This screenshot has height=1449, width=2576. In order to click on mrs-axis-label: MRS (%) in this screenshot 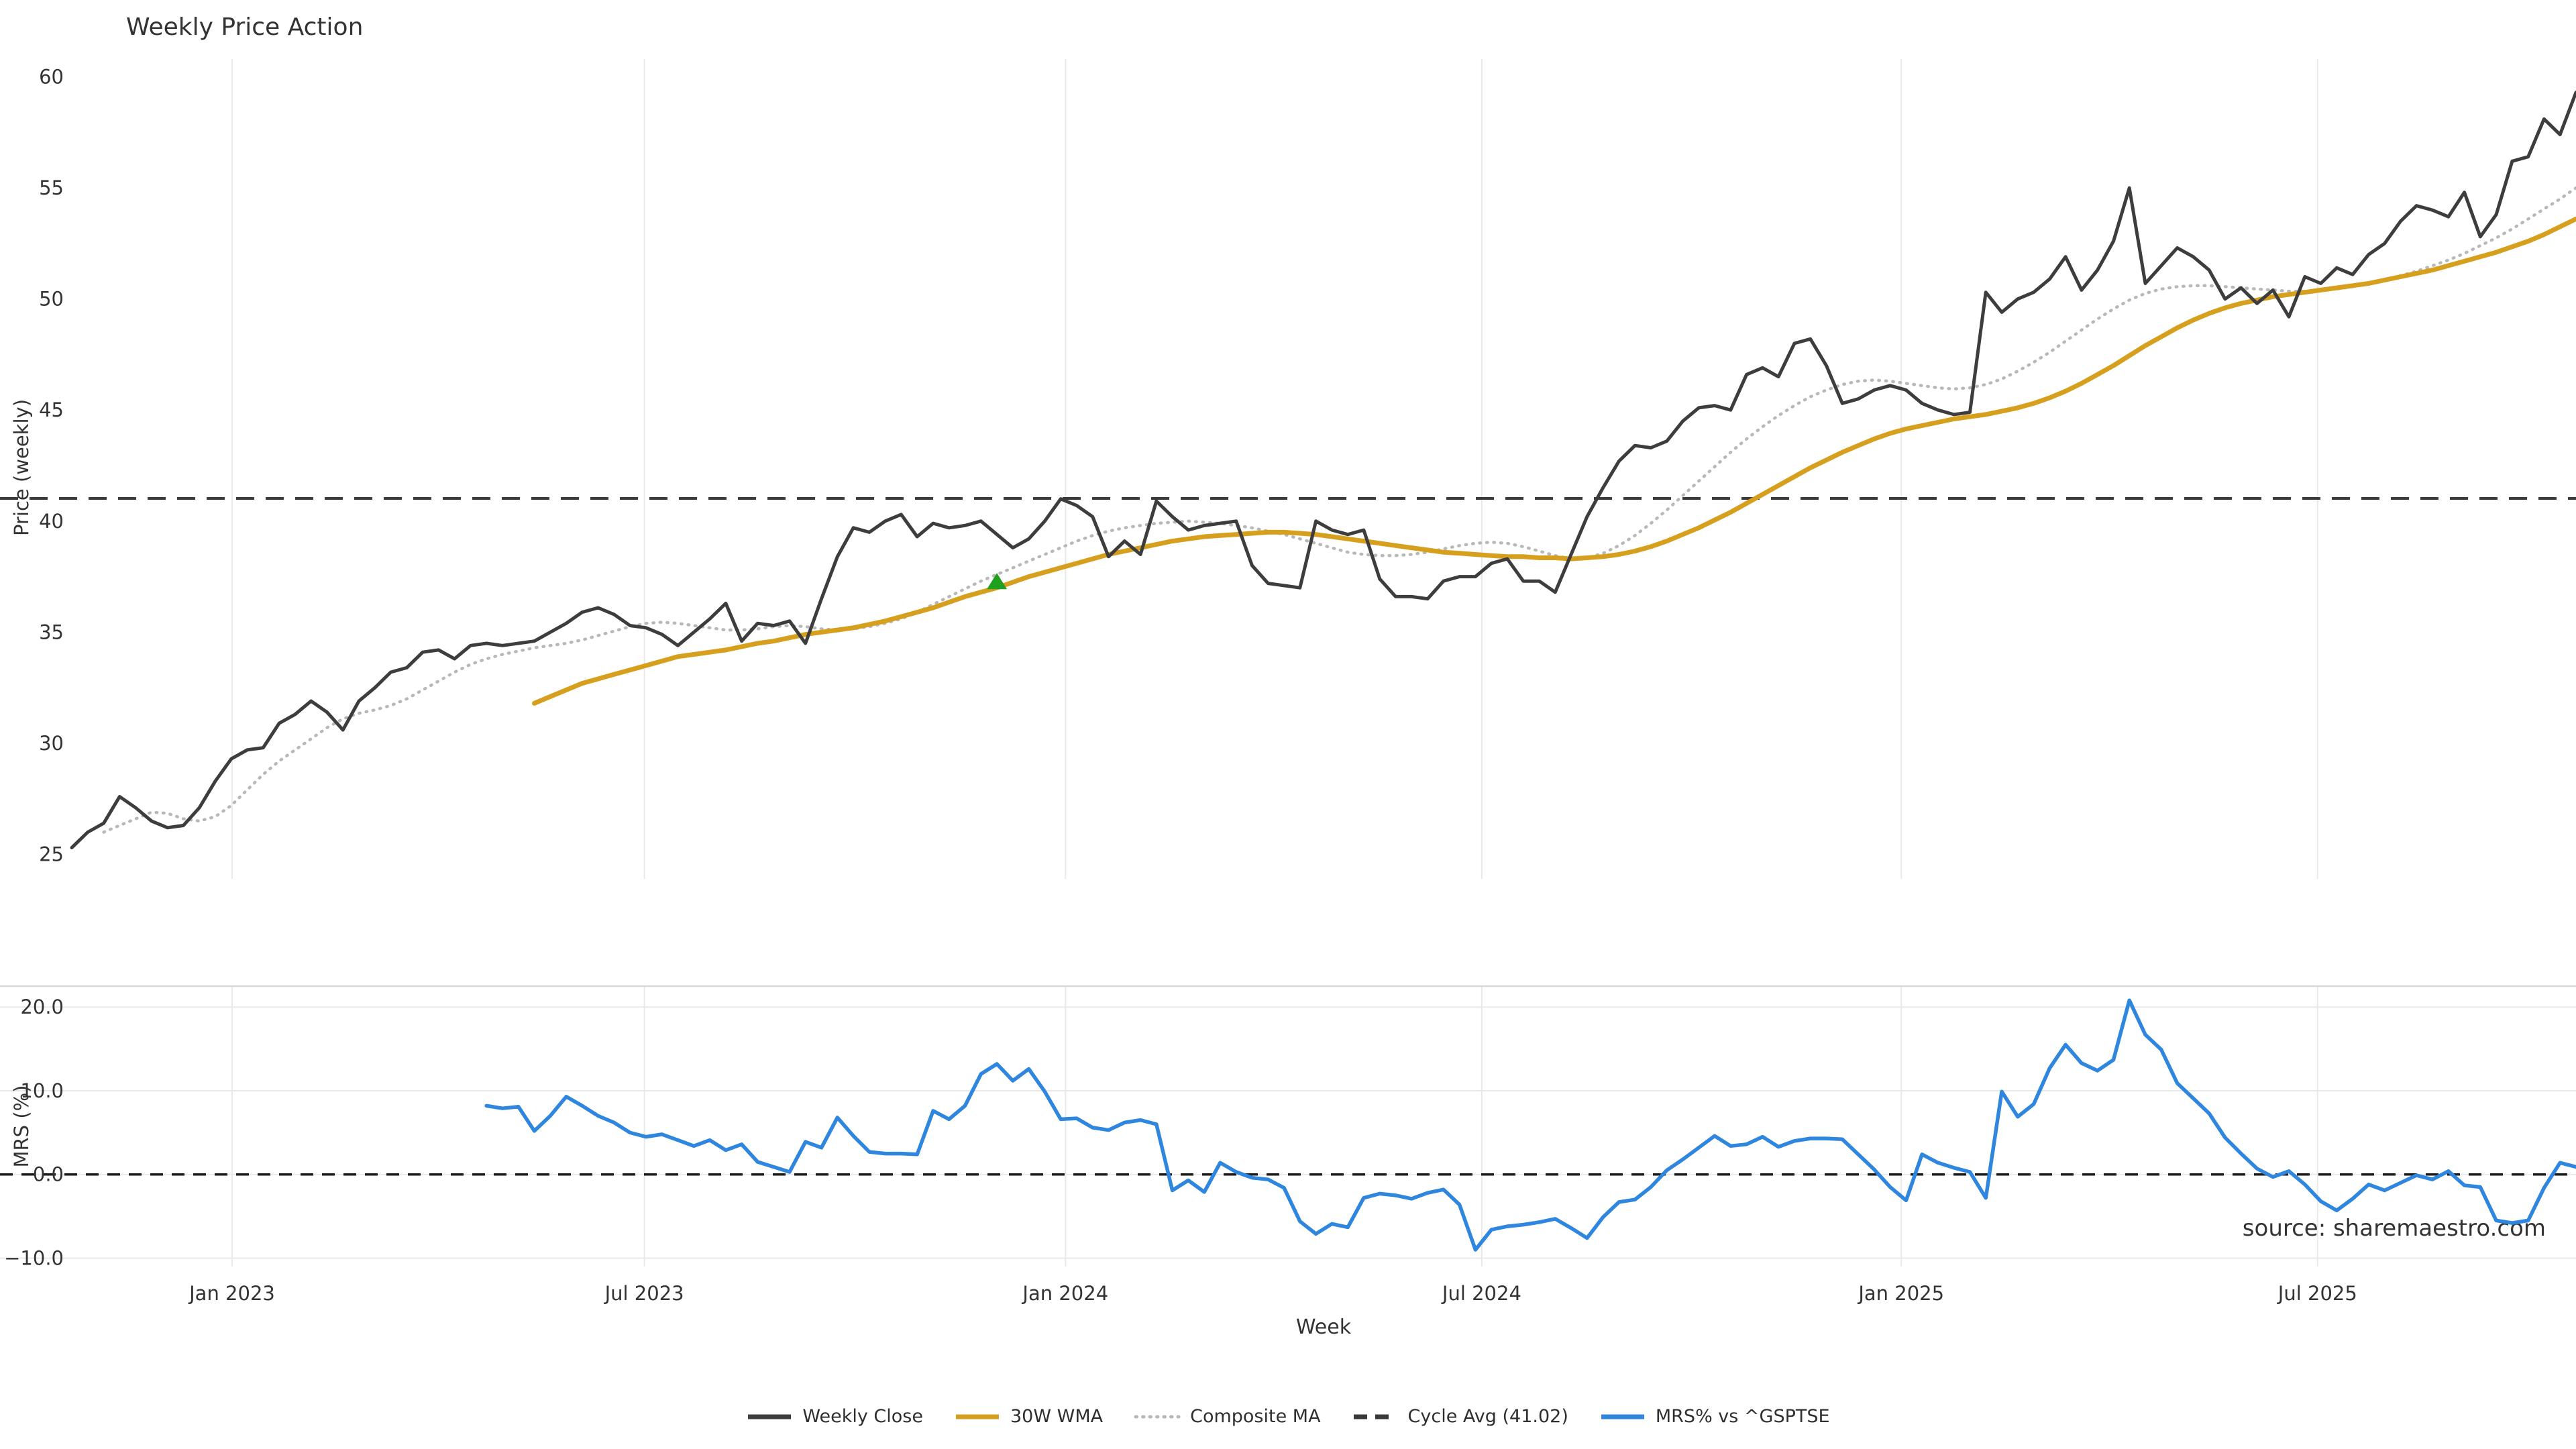, I will do `click(21, 1126)`.